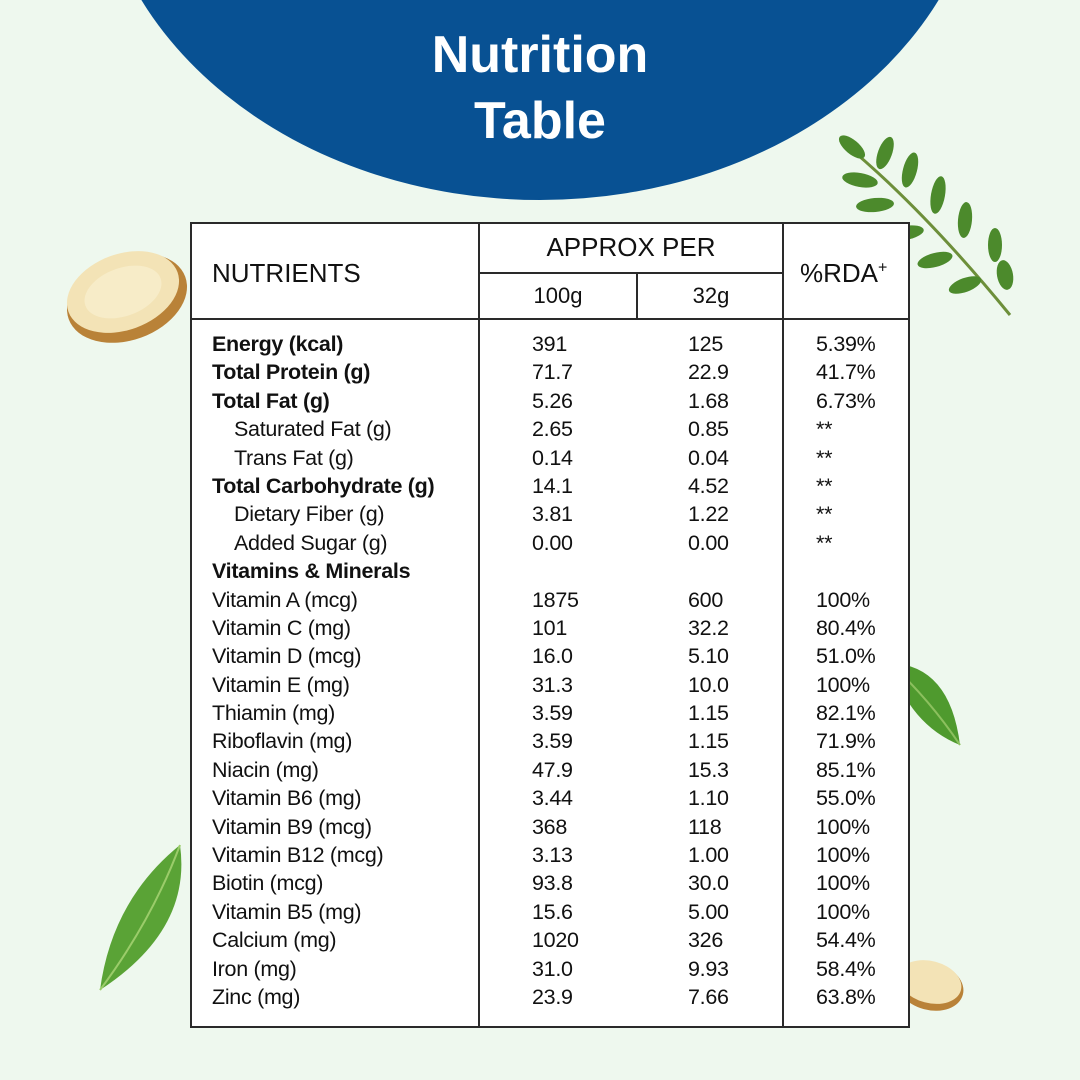 The width and height of the screenshot is (1080, 1080). I want to click on table-row: Dietary Fiber (g) 3.81 1.22 **, so click(550, 514).